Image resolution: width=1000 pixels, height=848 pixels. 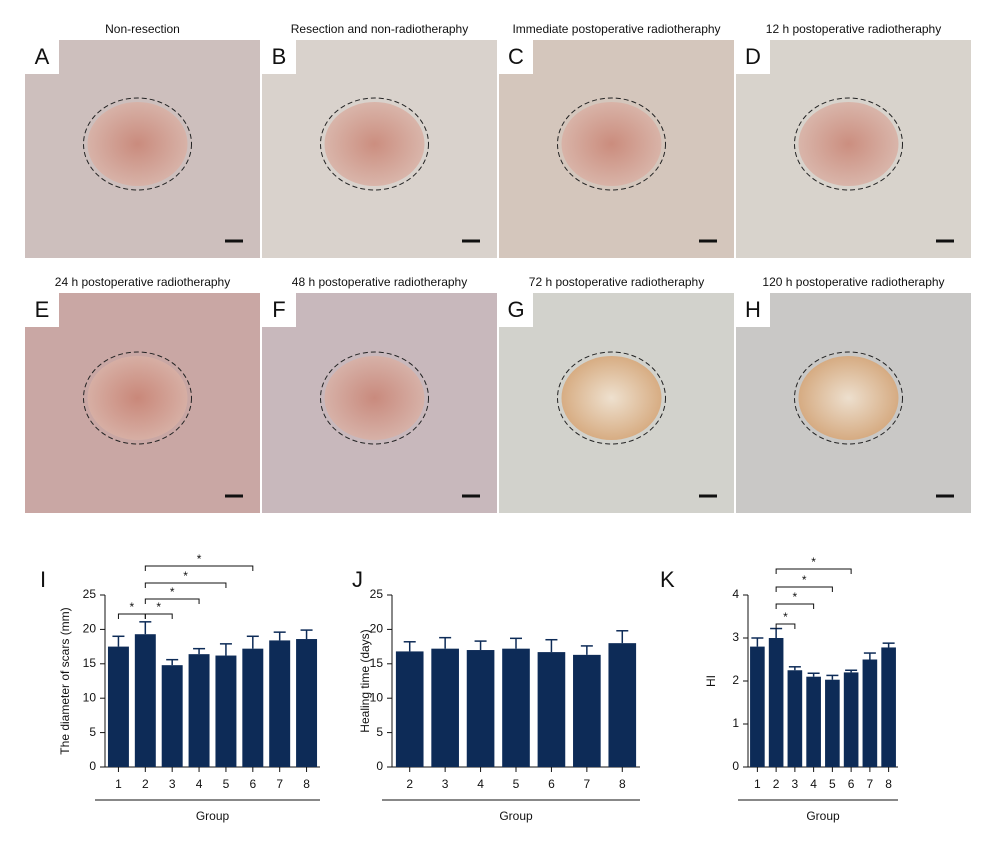 I want to click on panel-letter: J, so click(x=357, y=579).